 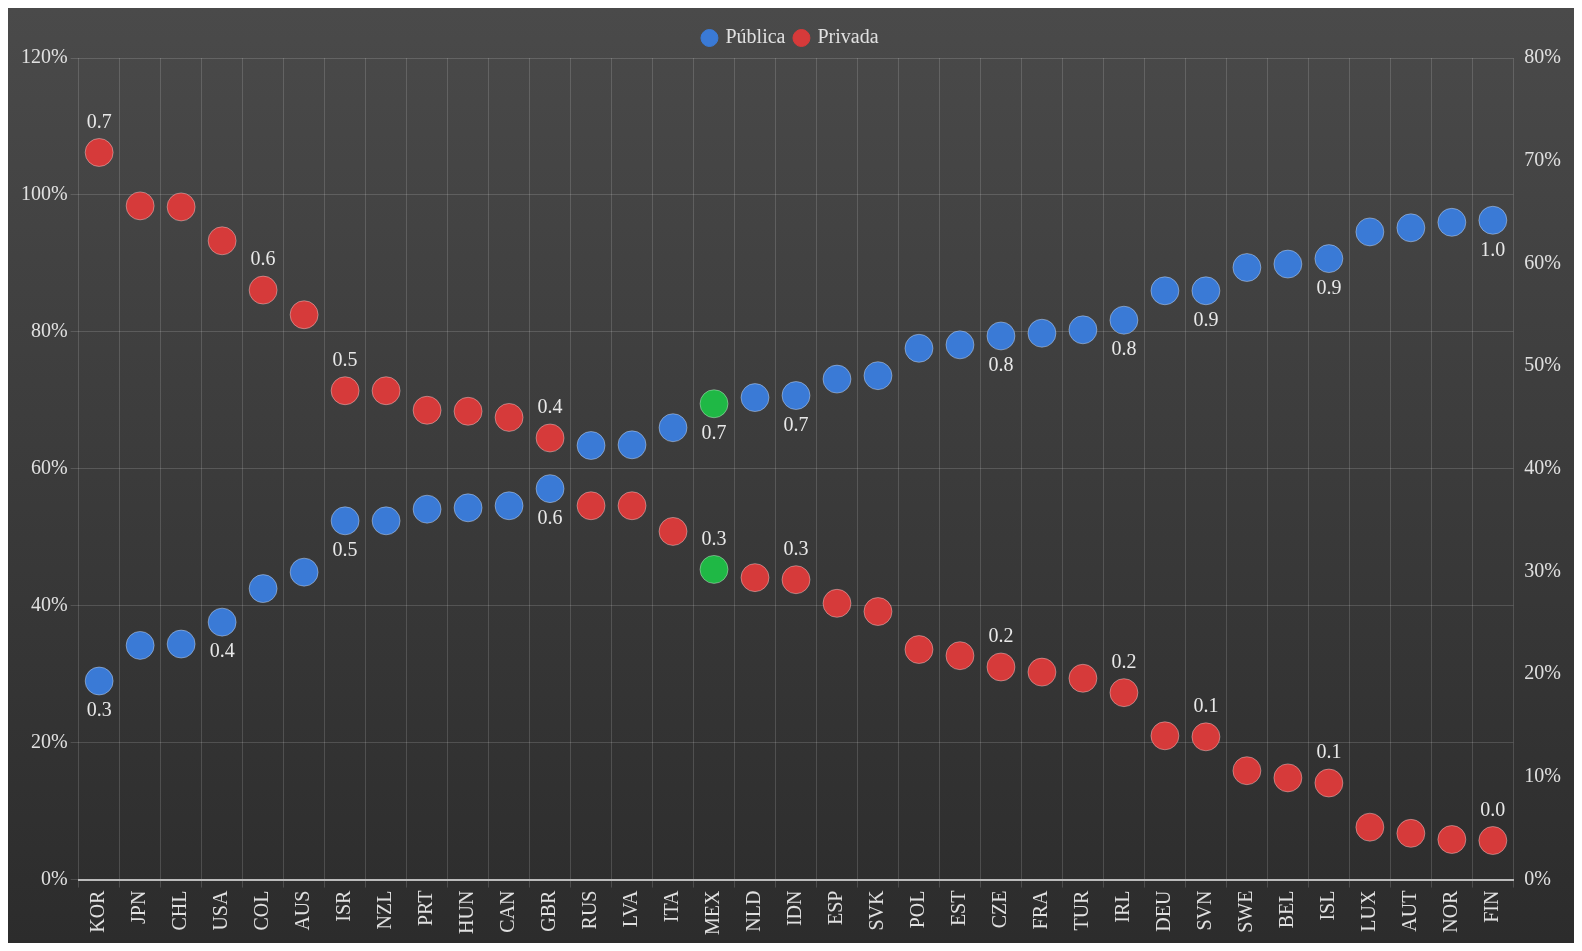 What do you see at coordinates (425, 908) in the screenshot?
I see `x-tick-label: PRT` at bounding box center [425, 908].